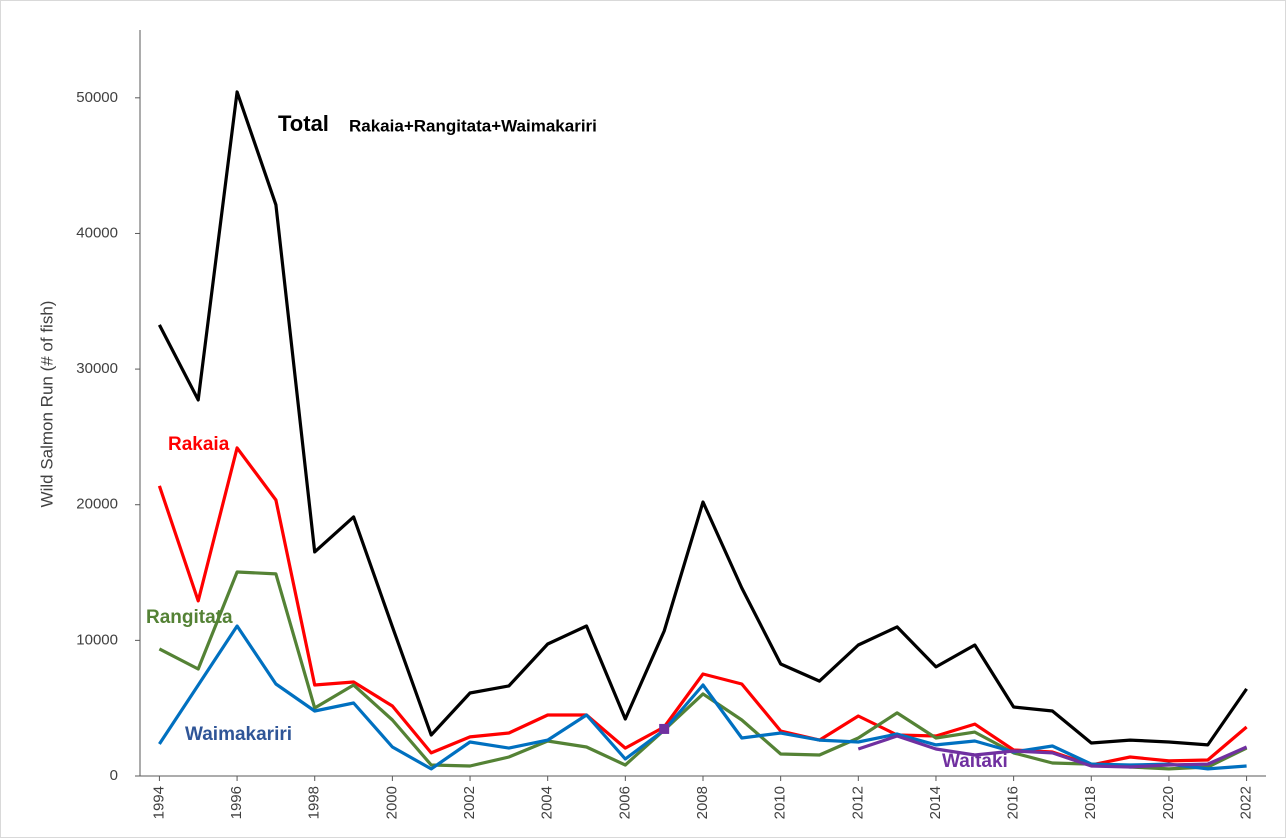 The image size is (1286, 838). What do you see at coordinates (97, 639) in the screenshot?
I see `y-tick-label: 10000` at bounding box center [97, 639].